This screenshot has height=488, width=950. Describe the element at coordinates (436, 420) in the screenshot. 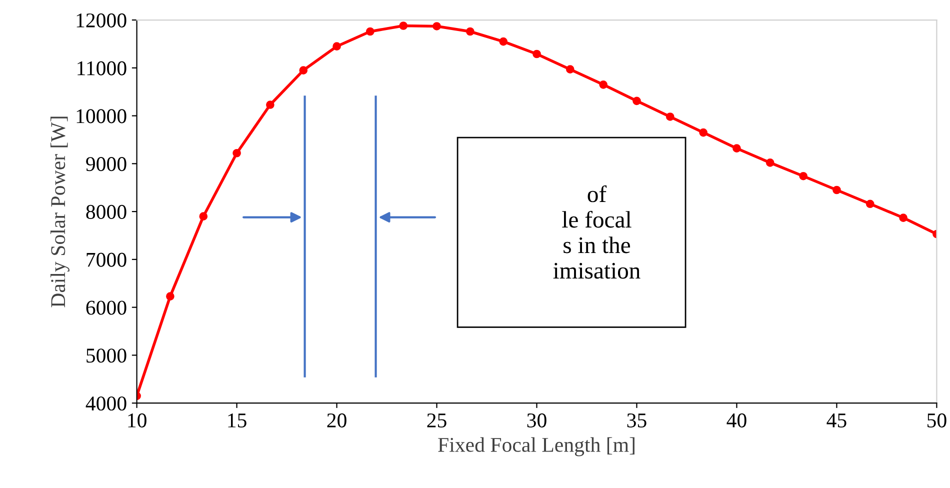

I see `x-tick-label: 25` at that location.